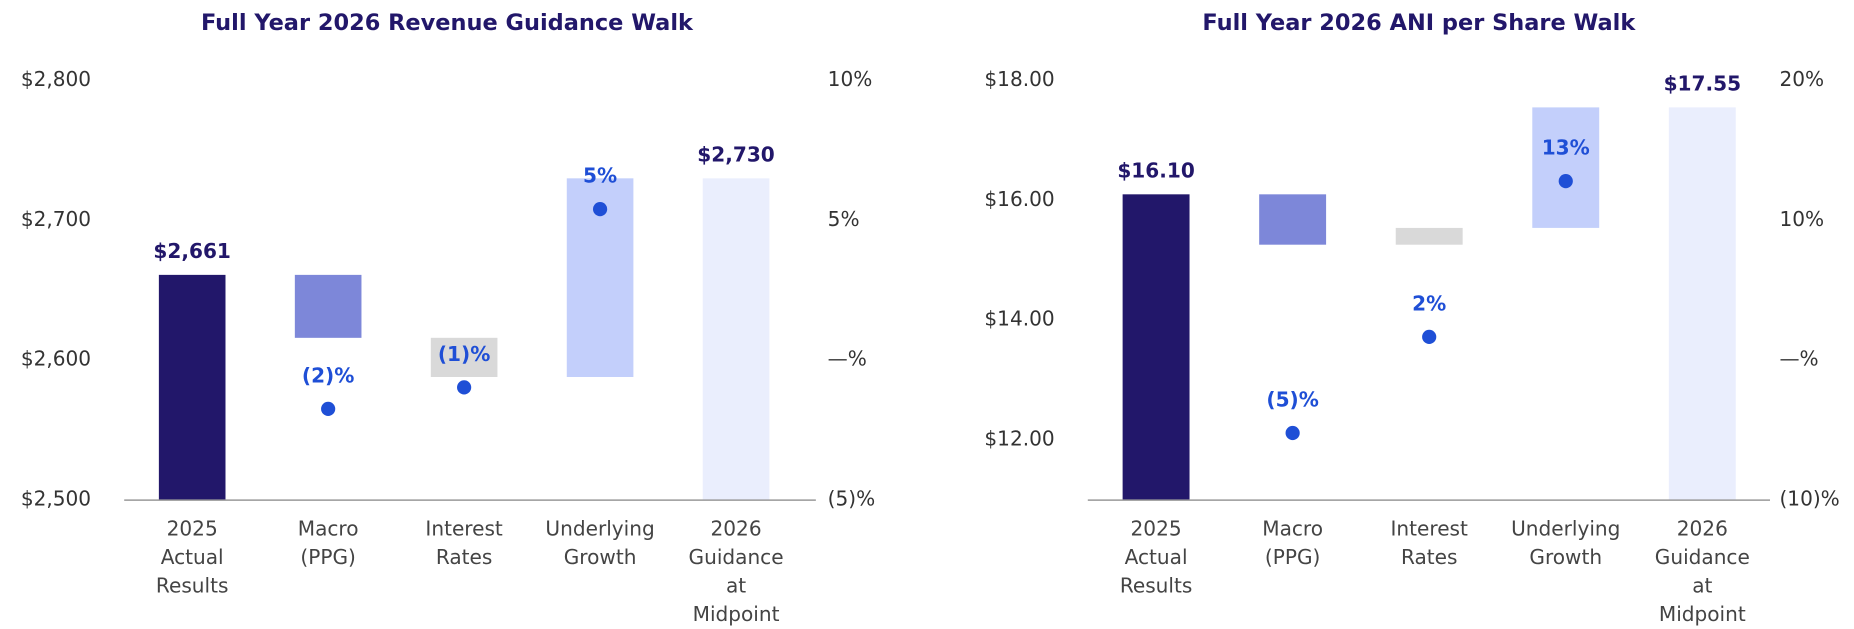 Image resolution: width=1854 pixels, height=629 pixels. What do you see at coordinates (56, 219) in the screenshot?
I see `y-tick-label: $2,700` at bounding box center [56, 219].